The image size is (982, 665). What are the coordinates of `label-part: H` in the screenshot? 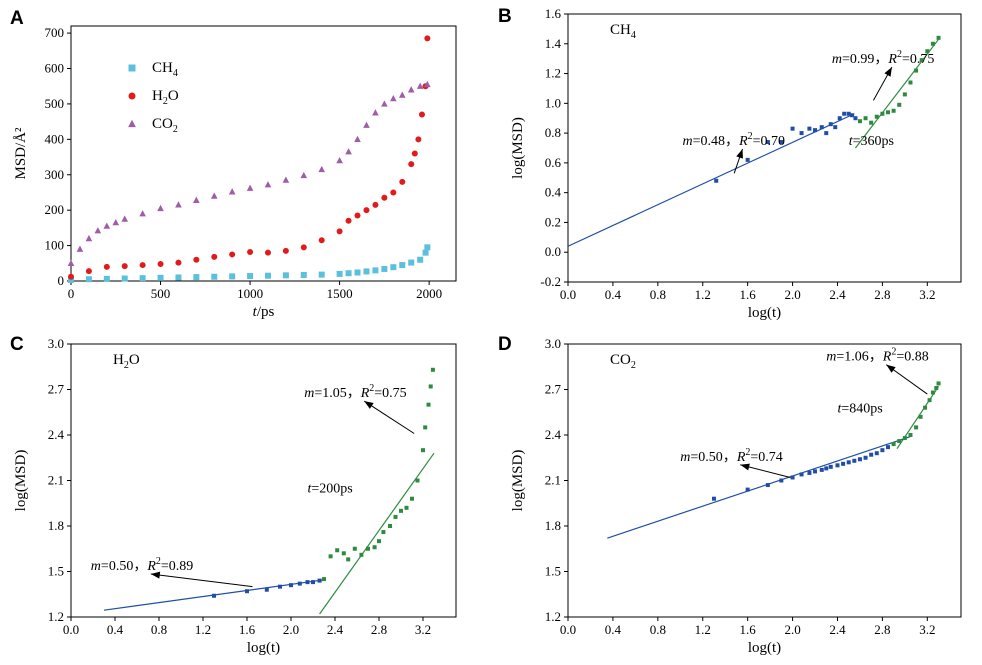 It's located at (157, 96).